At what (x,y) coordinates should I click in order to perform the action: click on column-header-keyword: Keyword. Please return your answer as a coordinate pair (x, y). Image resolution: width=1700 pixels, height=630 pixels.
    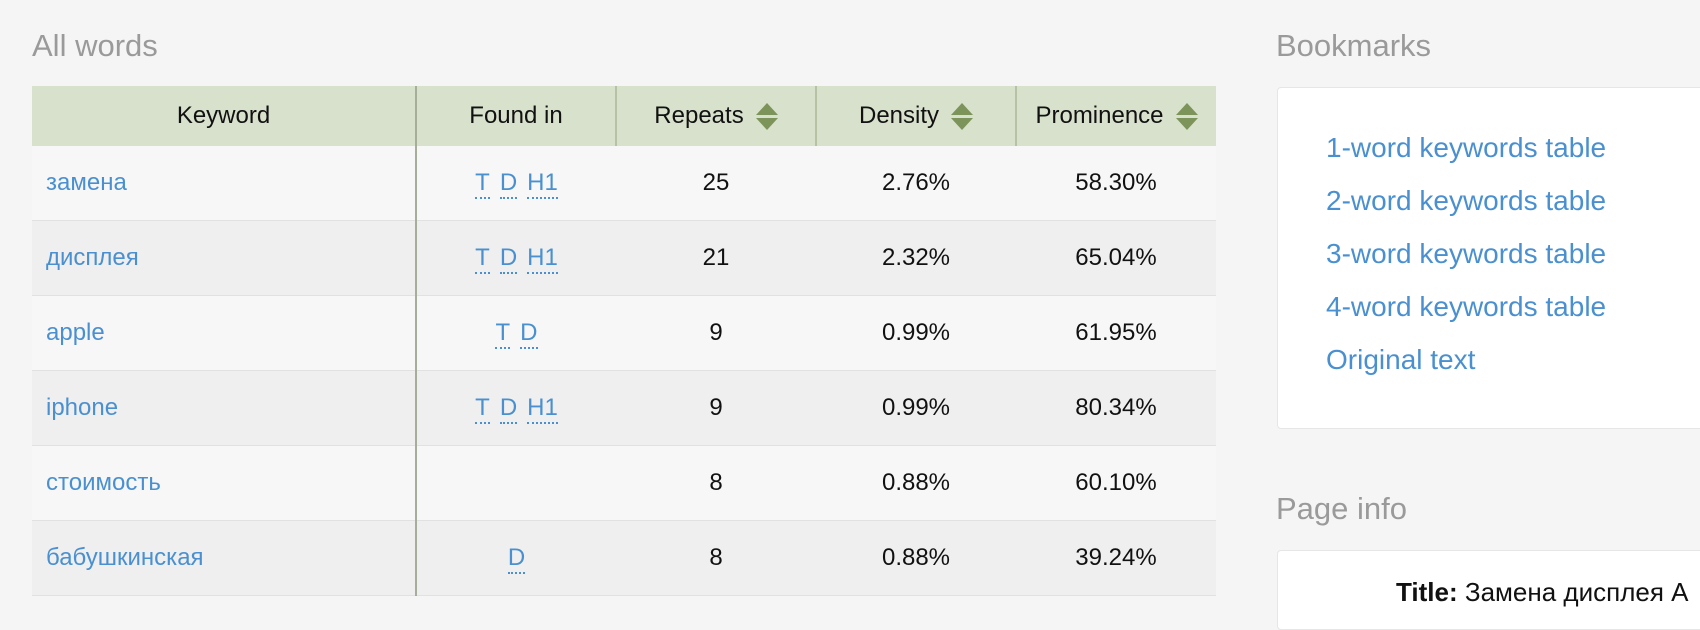
    Looking at the image, I should click on (224, 116).